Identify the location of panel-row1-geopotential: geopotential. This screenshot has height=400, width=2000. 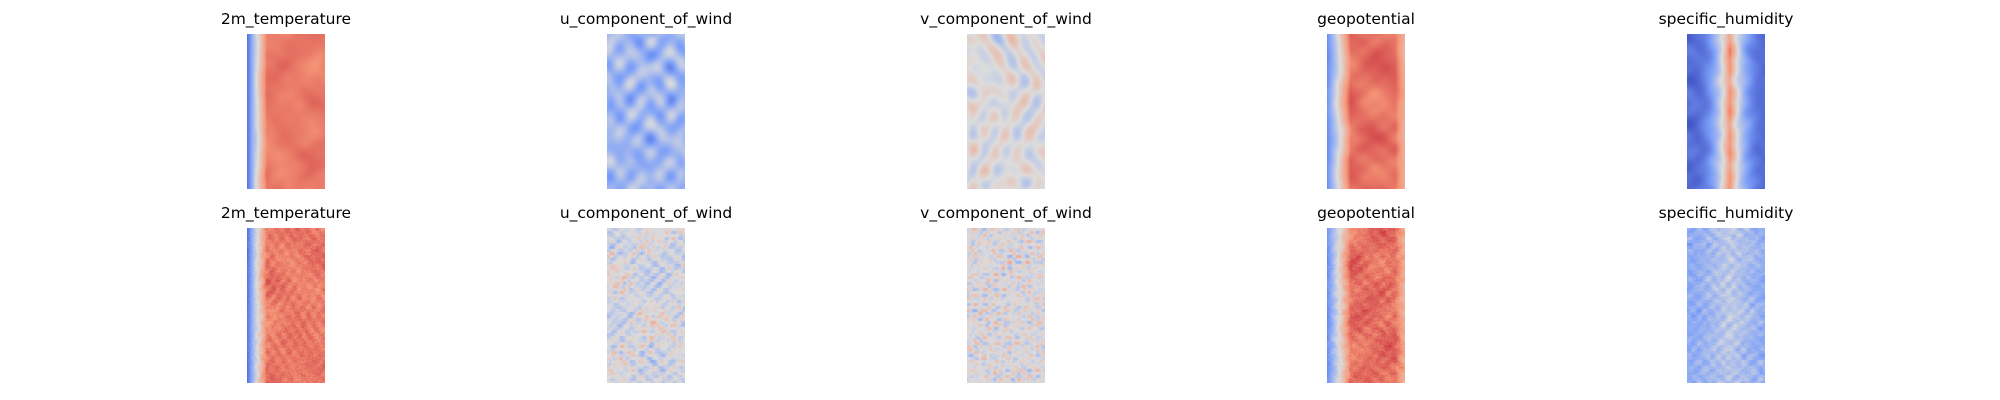
(1366, 99).